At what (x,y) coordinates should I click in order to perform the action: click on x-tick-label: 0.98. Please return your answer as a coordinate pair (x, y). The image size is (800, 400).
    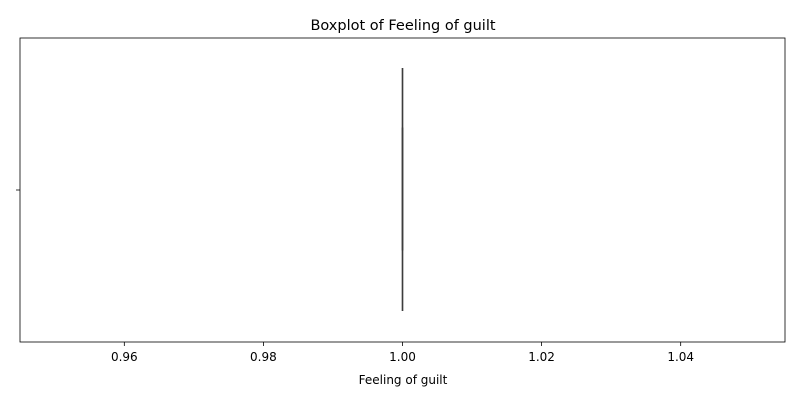
    Looking at the image, I should click on (263, 357).